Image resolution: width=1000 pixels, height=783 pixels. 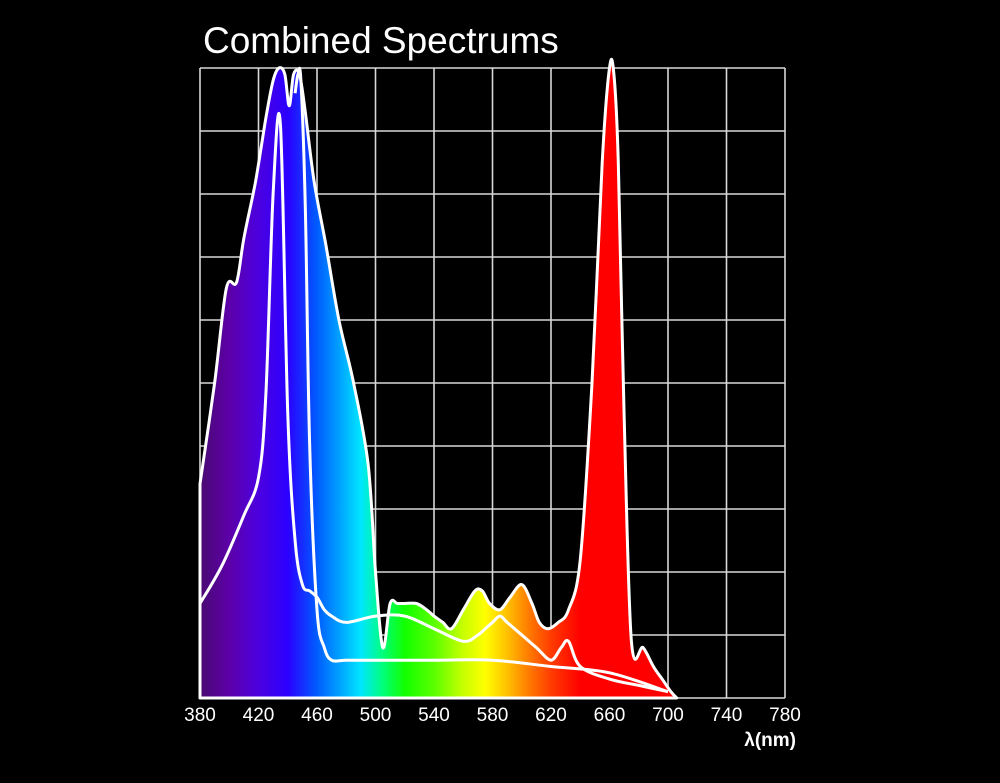 I want to click on x-tick-label: 660, so click(x=610, y=715).